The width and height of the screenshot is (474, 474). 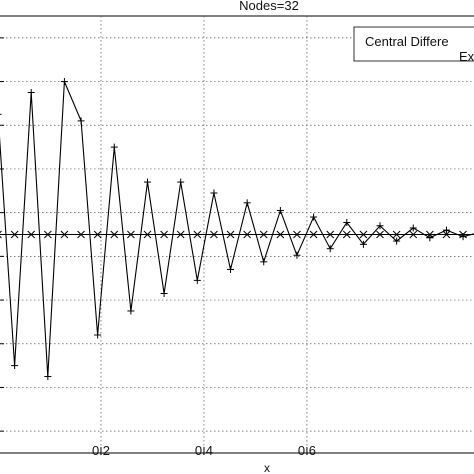 What do you see at coordinates (269, 6) in the screenshot?
I see `chart-title: Nodes=32` at bounding box center [269, 6].